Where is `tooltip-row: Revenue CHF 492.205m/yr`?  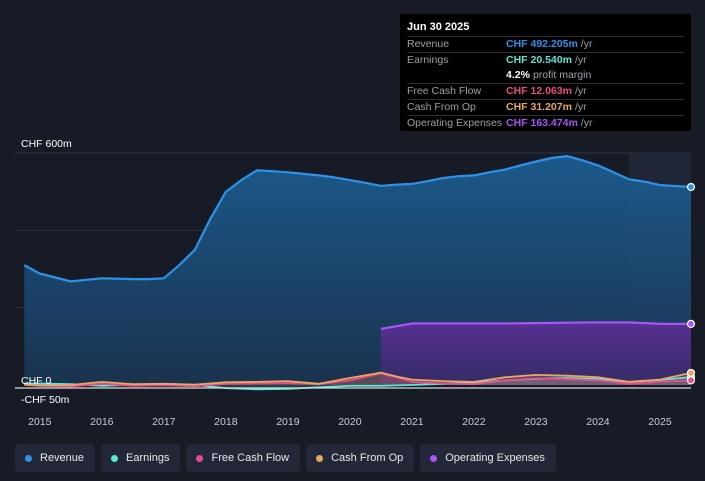
tooltip-row: Revenue CHF 492.205m/yr is located at coordinates (545, 44).